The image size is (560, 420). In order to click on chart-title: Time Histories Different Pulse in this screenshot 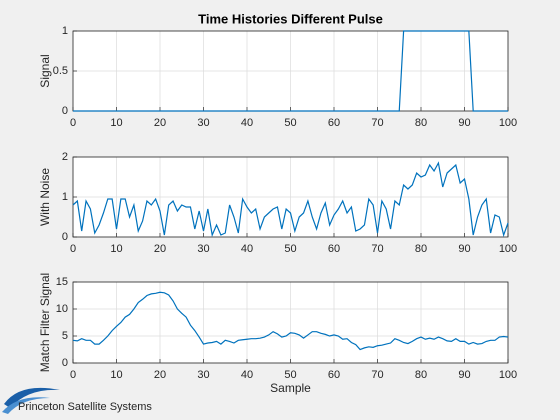, I will do `click(290, 18)`.